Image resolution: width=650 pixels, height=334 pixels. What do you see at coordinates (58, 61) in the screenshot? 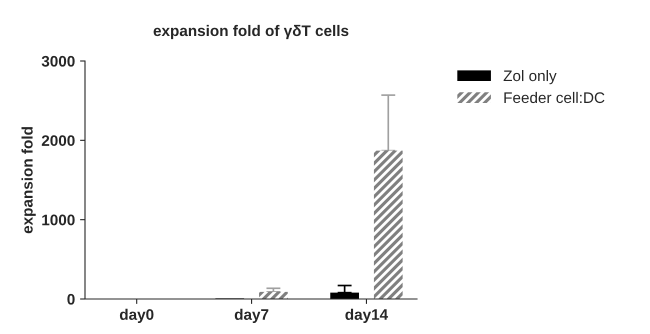
I see `y-tick-label: 3000` at bounding box center [58, 61].